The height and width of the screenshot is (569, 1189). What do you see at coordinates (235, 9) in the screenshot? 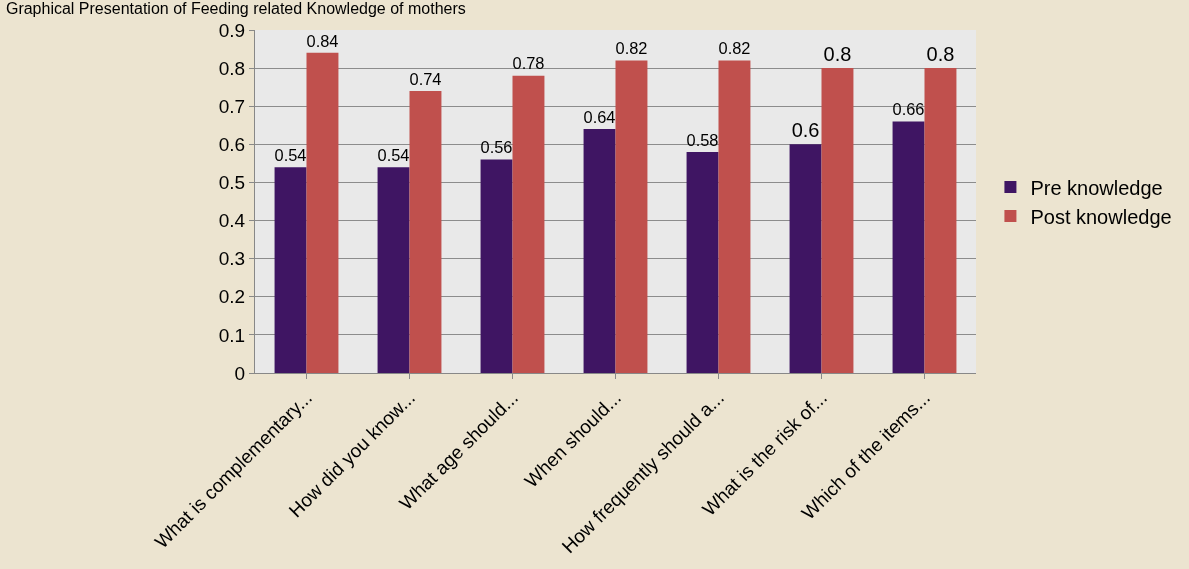
I see `chart-title: Graphical Presentation of Feeding related Knowledge of mothers` at bounding box center [235, 9].